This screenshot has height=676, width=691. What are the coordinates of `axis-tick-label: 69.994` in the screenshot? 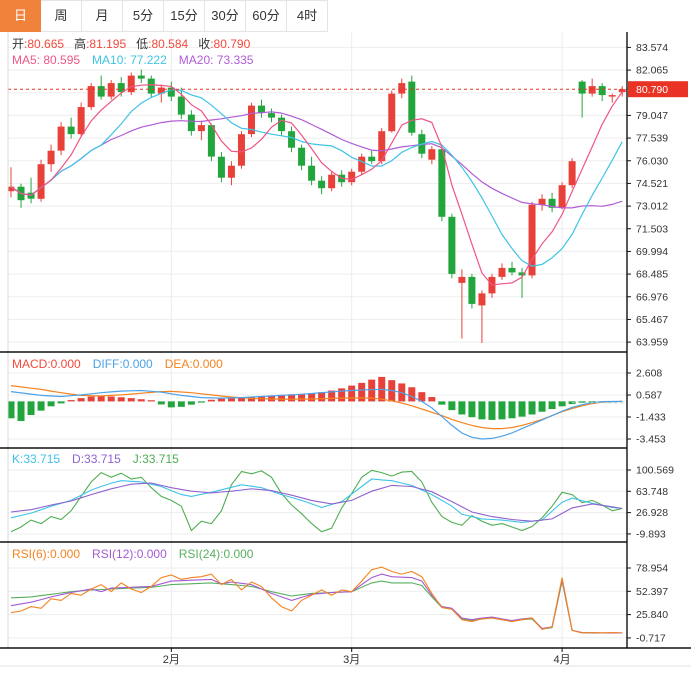 It's located at (652, 252).